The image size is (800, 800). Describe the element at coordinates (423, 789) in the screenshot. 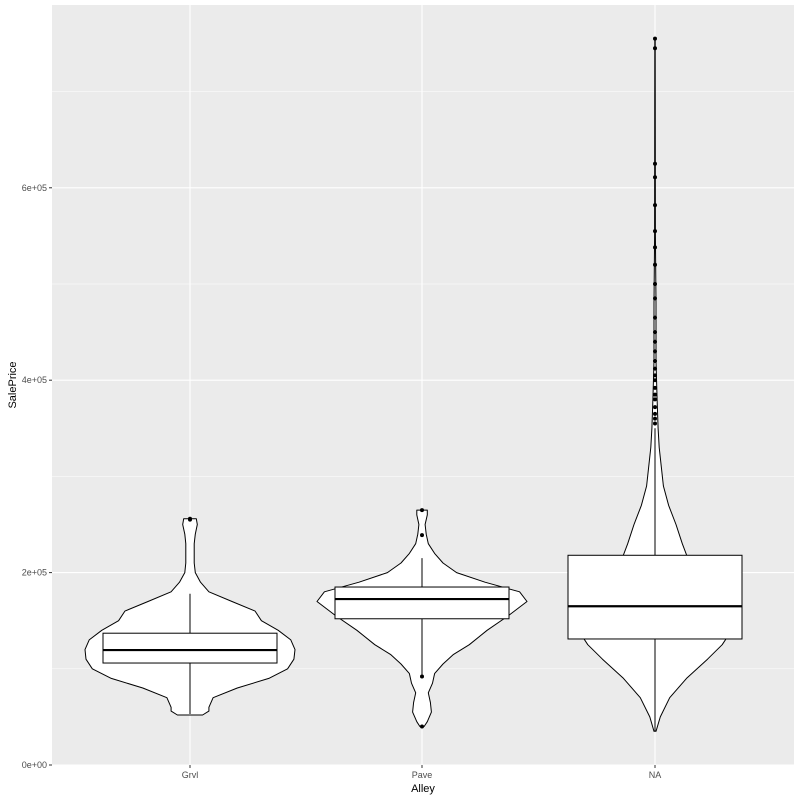

I see `x-axis-title: Alley` at that location.